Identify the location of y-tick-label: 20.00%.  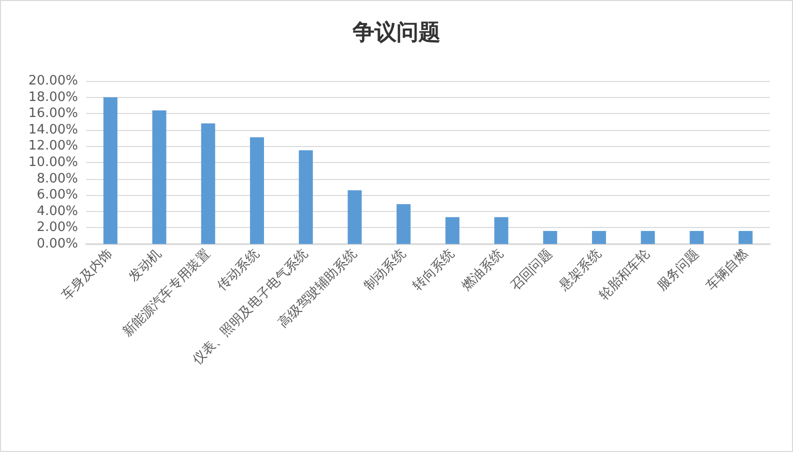
(53, 81).